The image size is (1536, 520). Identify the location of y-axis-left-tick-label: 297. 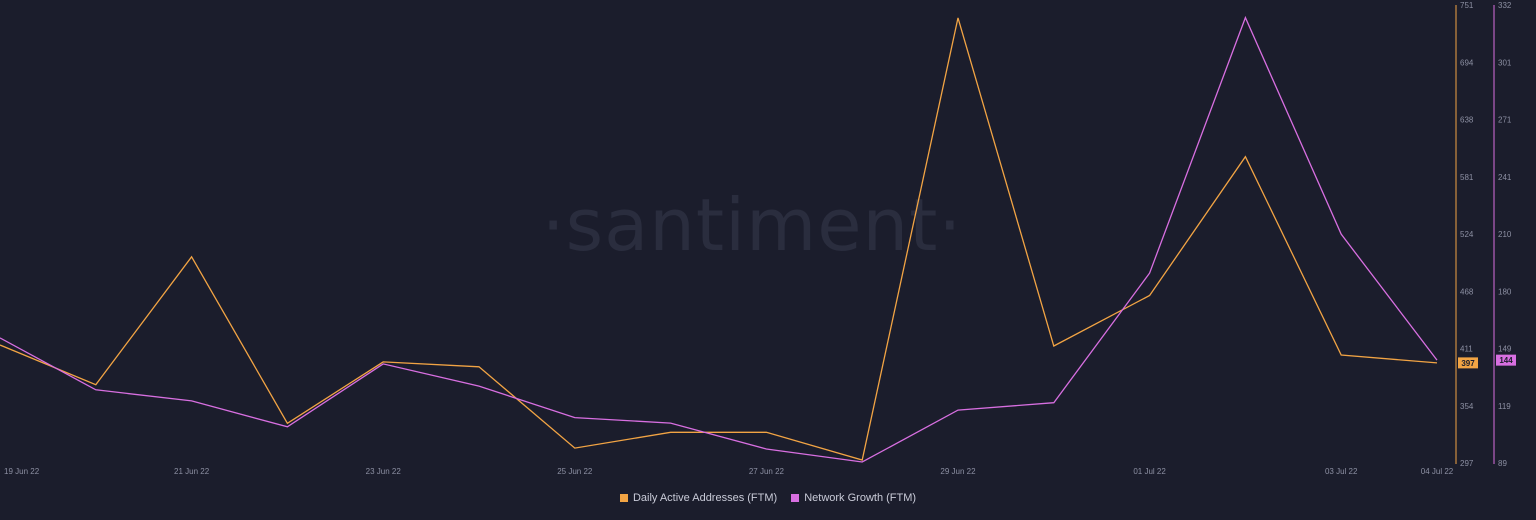
(1467, 463).